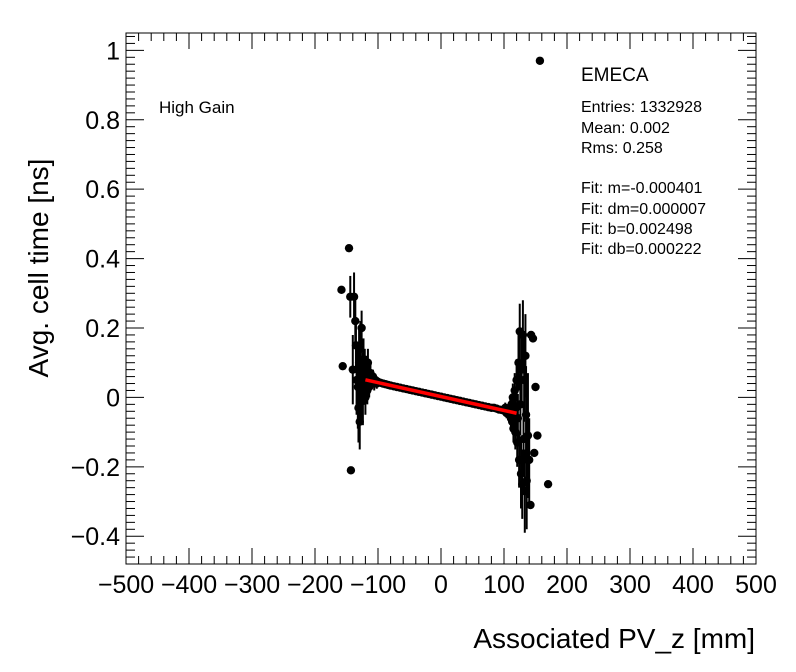 The image size is (796, 672). What do you see at coordinates (641, 249) in the screenshot?
I see `fit-db: Fit: db=0.000222` at bounding box center [641, 249].